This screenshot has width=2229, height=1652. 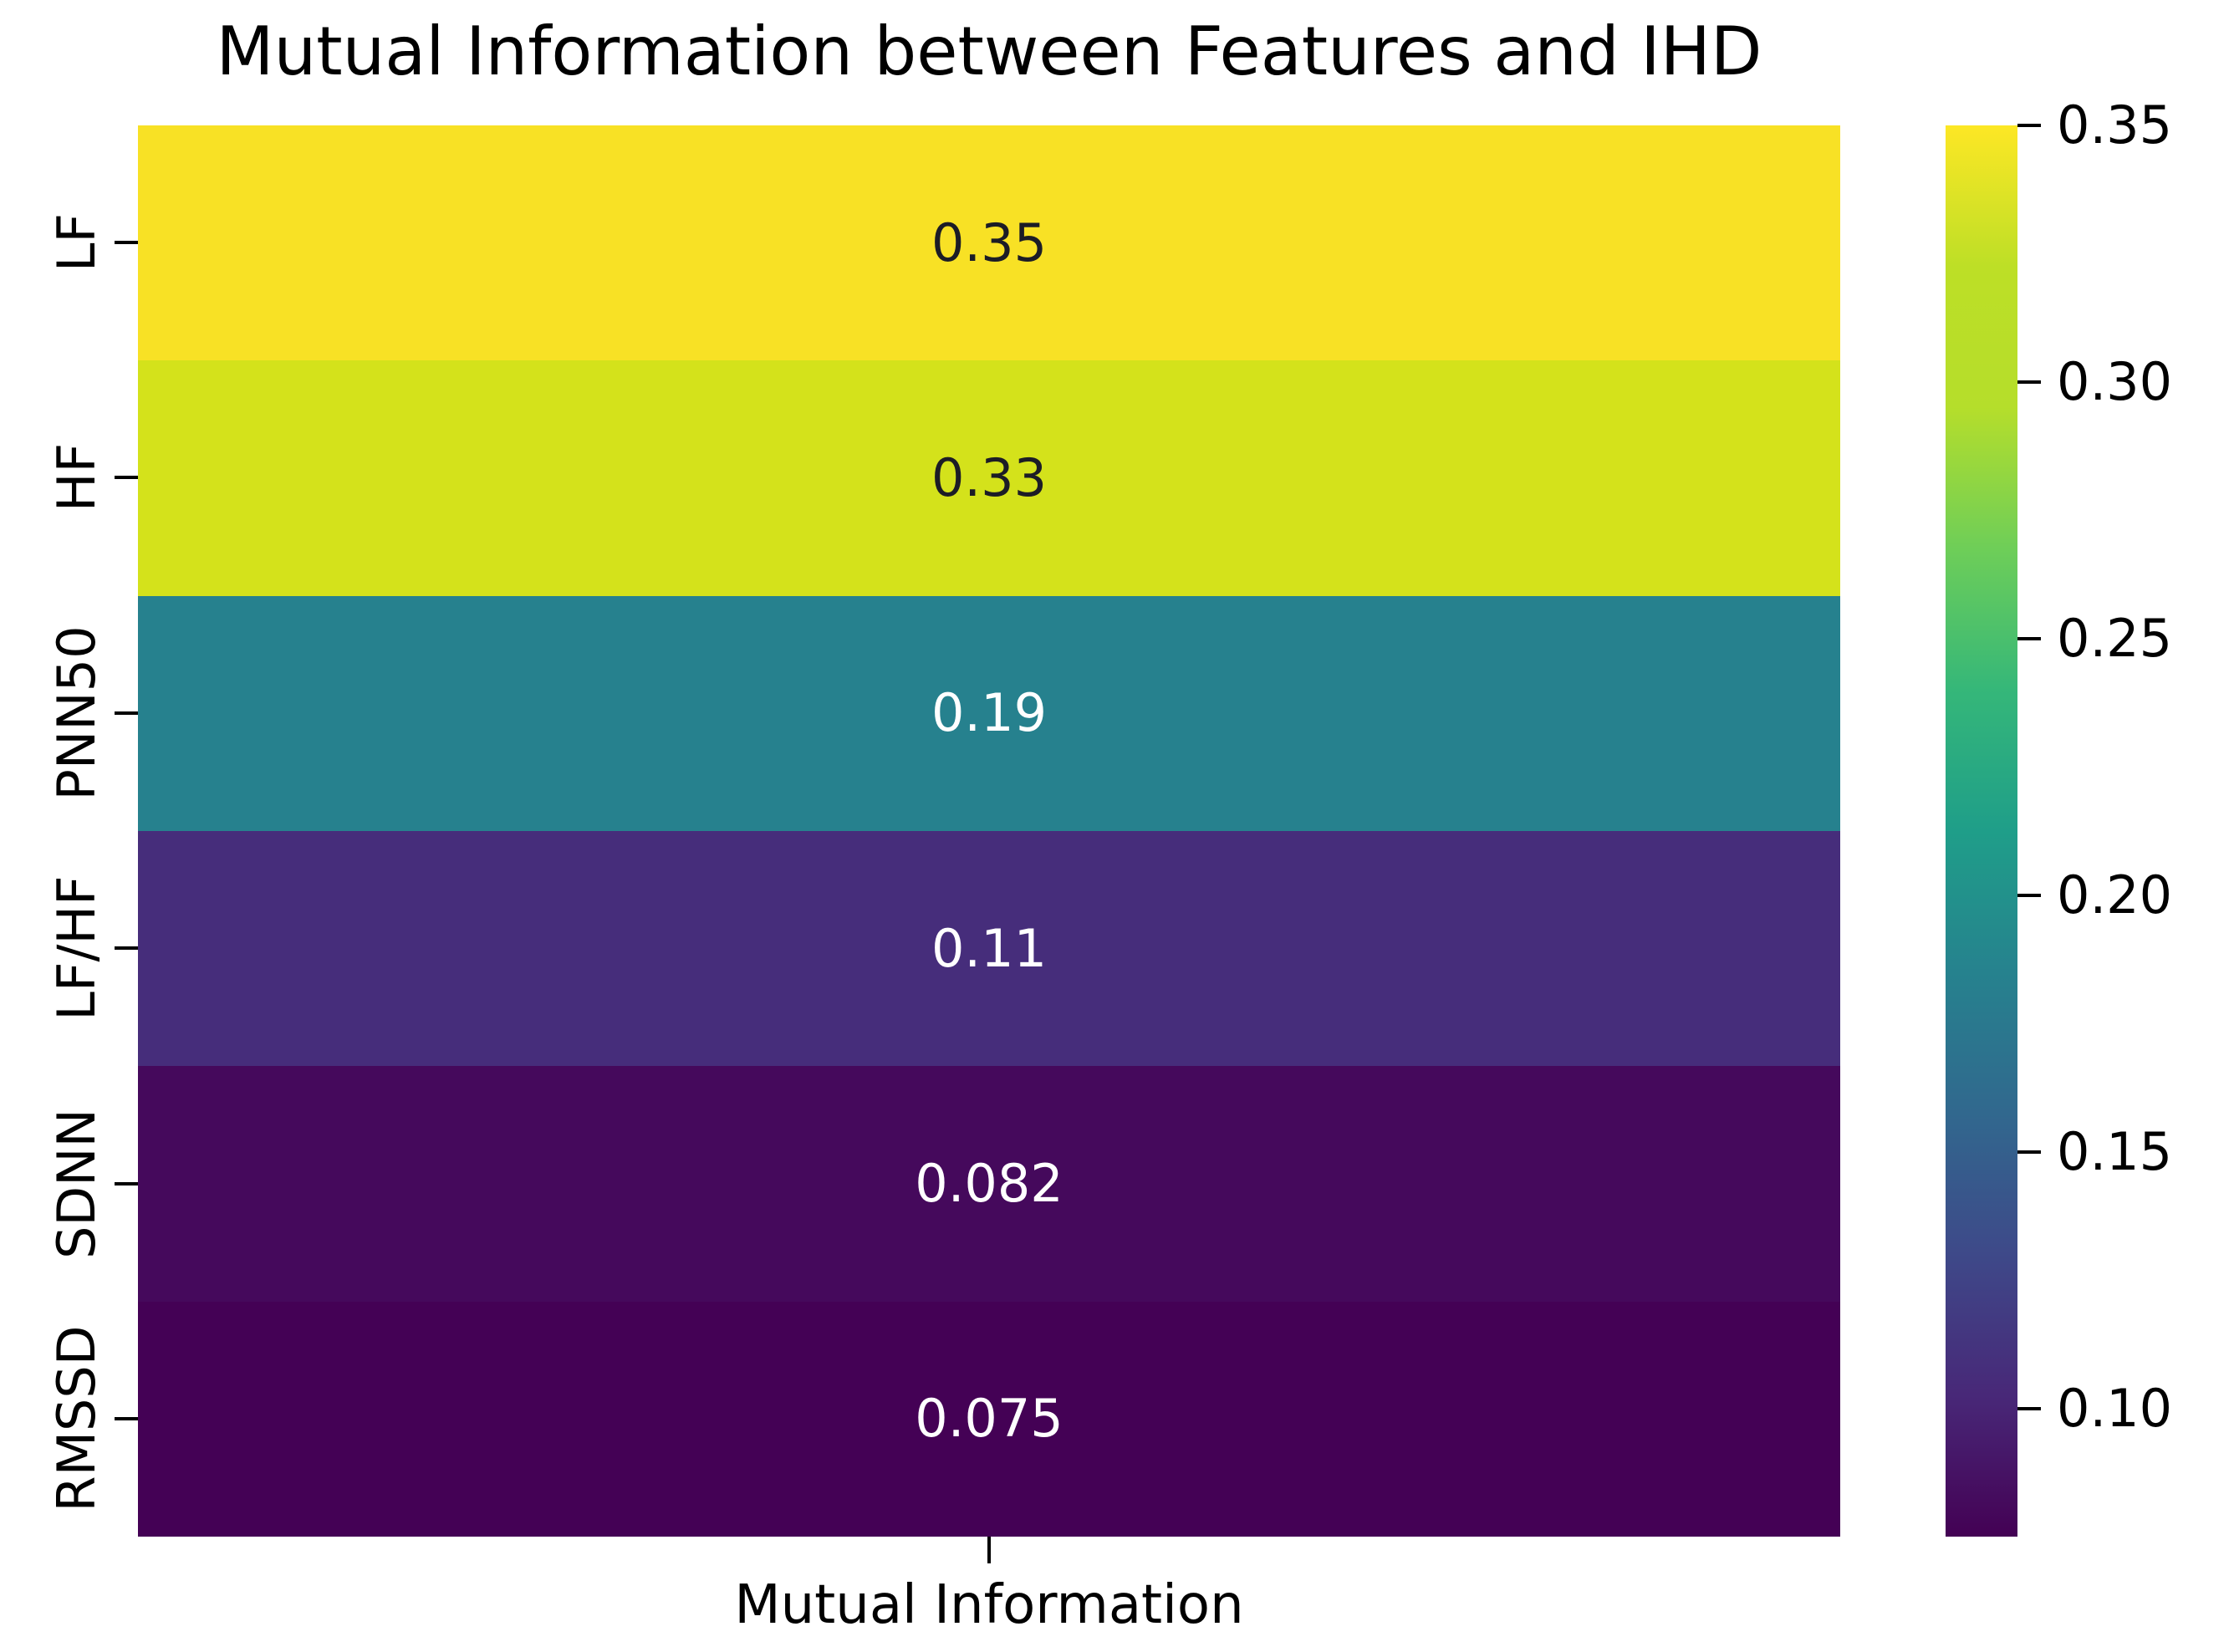 I want to click on cell-value-label: 0.33, so click(x=990, y=477).